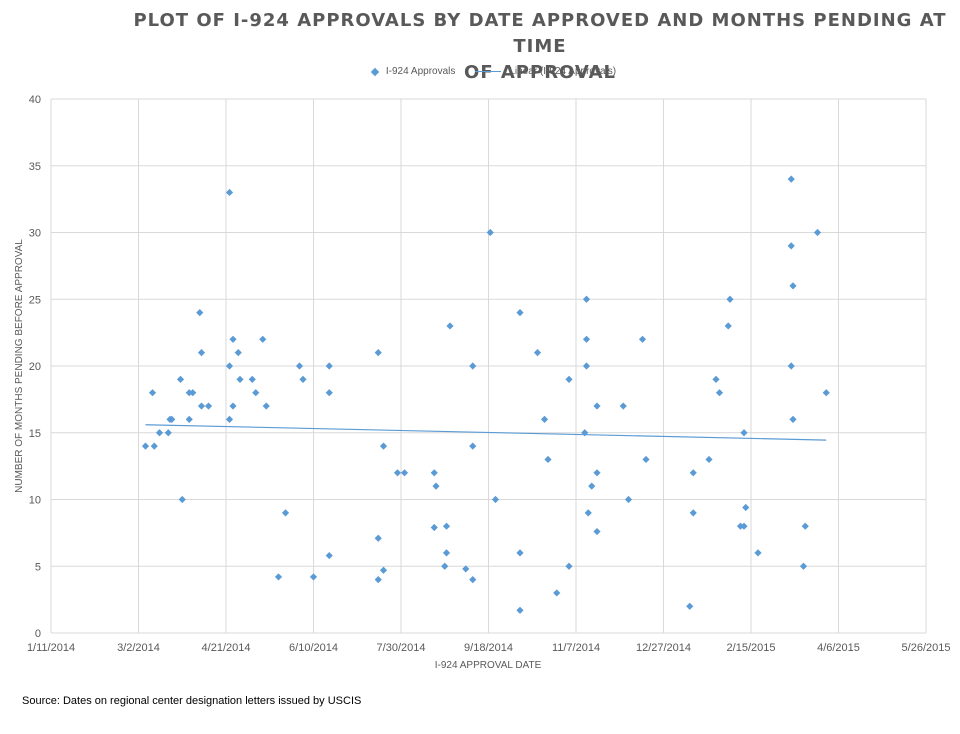 The image size is (960, 734). Describe the element at coordinates (35, 167) in the screenshot. I see `y-tick-label: 35` at that location.